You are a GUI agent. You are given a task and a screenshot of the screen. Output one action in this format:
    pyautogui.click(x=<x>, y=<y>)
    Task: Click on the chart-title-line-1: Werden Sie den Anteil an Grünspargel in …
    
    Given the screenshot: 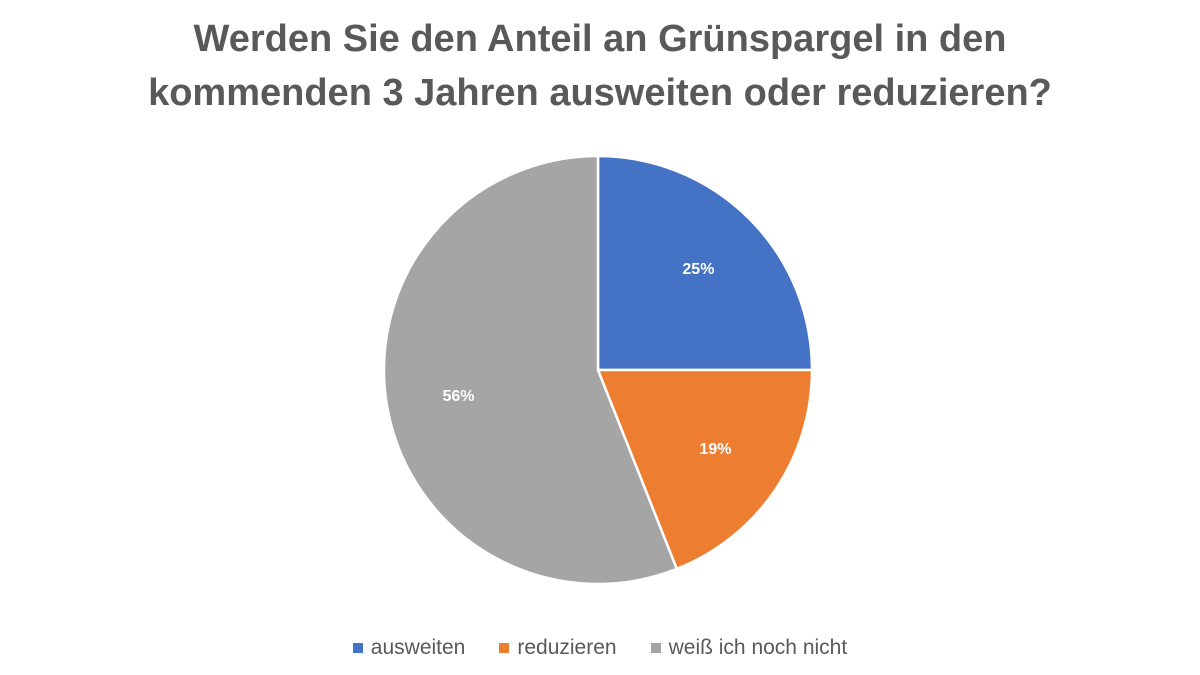 What is the action you would take?
    pyautogui.click(x=600, y=39)
    